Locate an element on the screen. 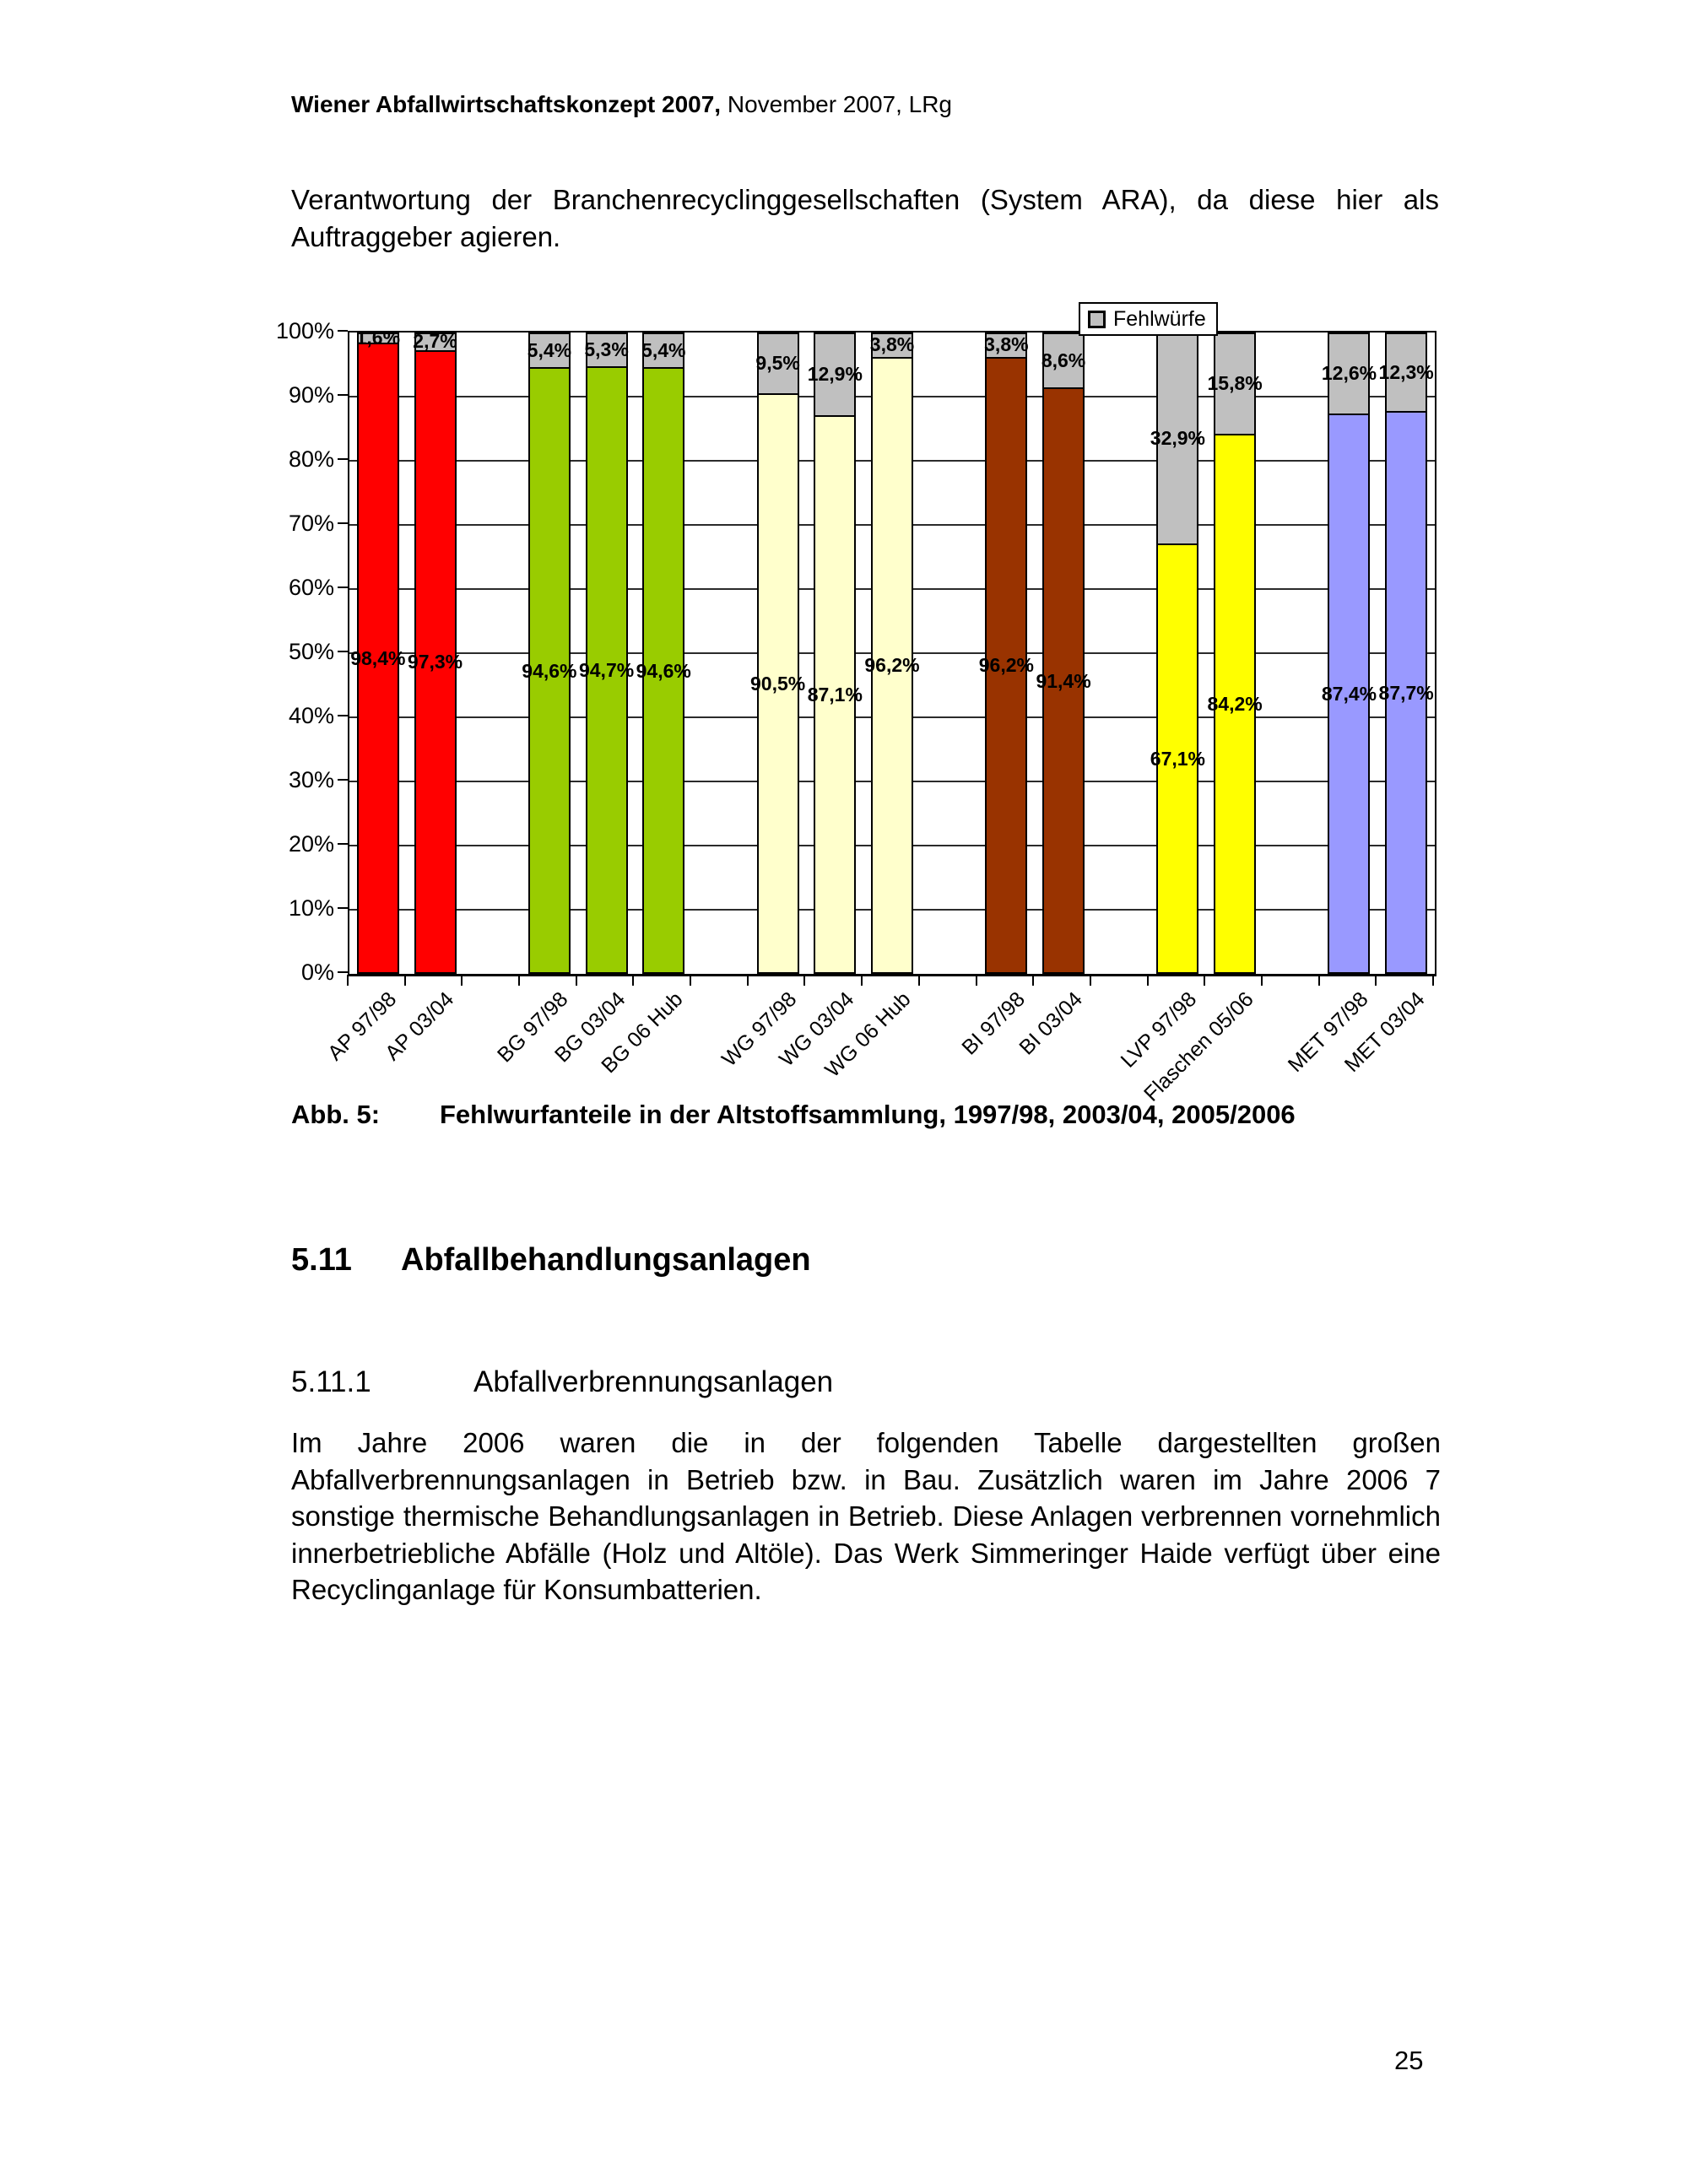  bar-main-value-label: 94,7% is located at coordinates (606, 670).